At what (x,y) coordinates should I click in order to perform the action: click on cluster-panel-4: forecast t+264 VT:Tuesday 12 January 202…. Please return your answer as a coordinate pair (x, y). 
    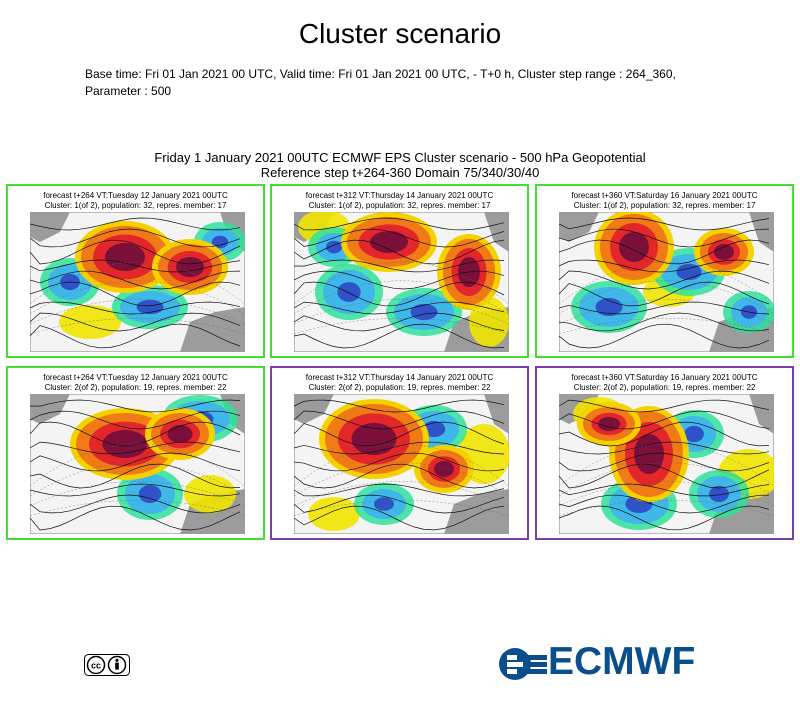
    Looking at the image, I should click on (135, 453).